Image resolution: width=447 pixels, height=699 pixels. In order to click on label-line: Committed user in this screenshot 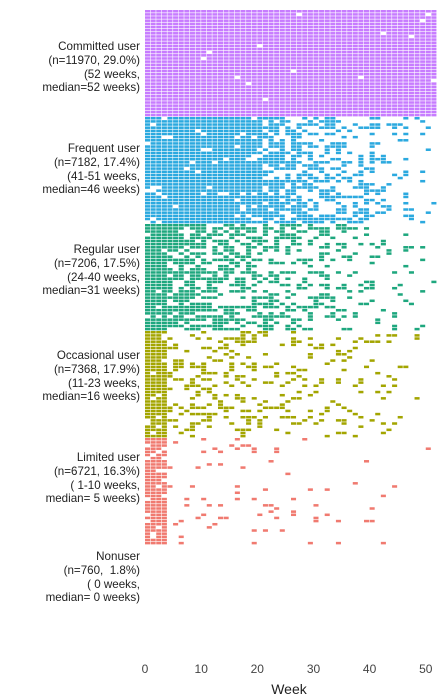, I will do `click(99, 46)`.